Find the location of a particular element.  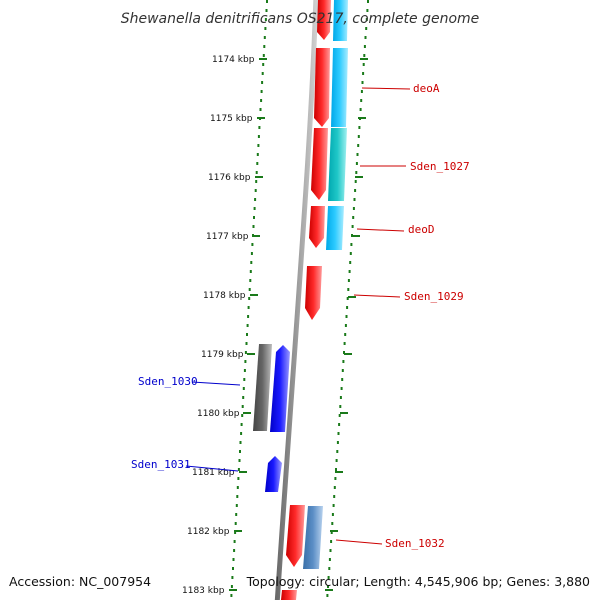

cds-block-deoA is located at coordinates (339, 87).